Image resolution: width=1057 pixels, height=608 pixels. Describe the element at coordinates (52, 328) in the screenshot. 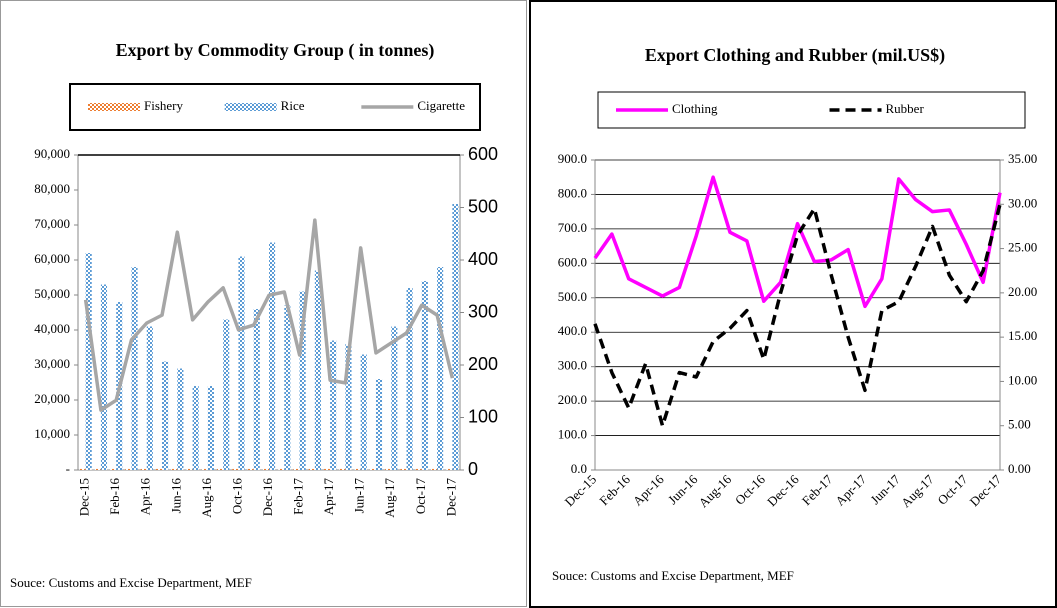

I see `y-tick-label: 40,000` at that location.